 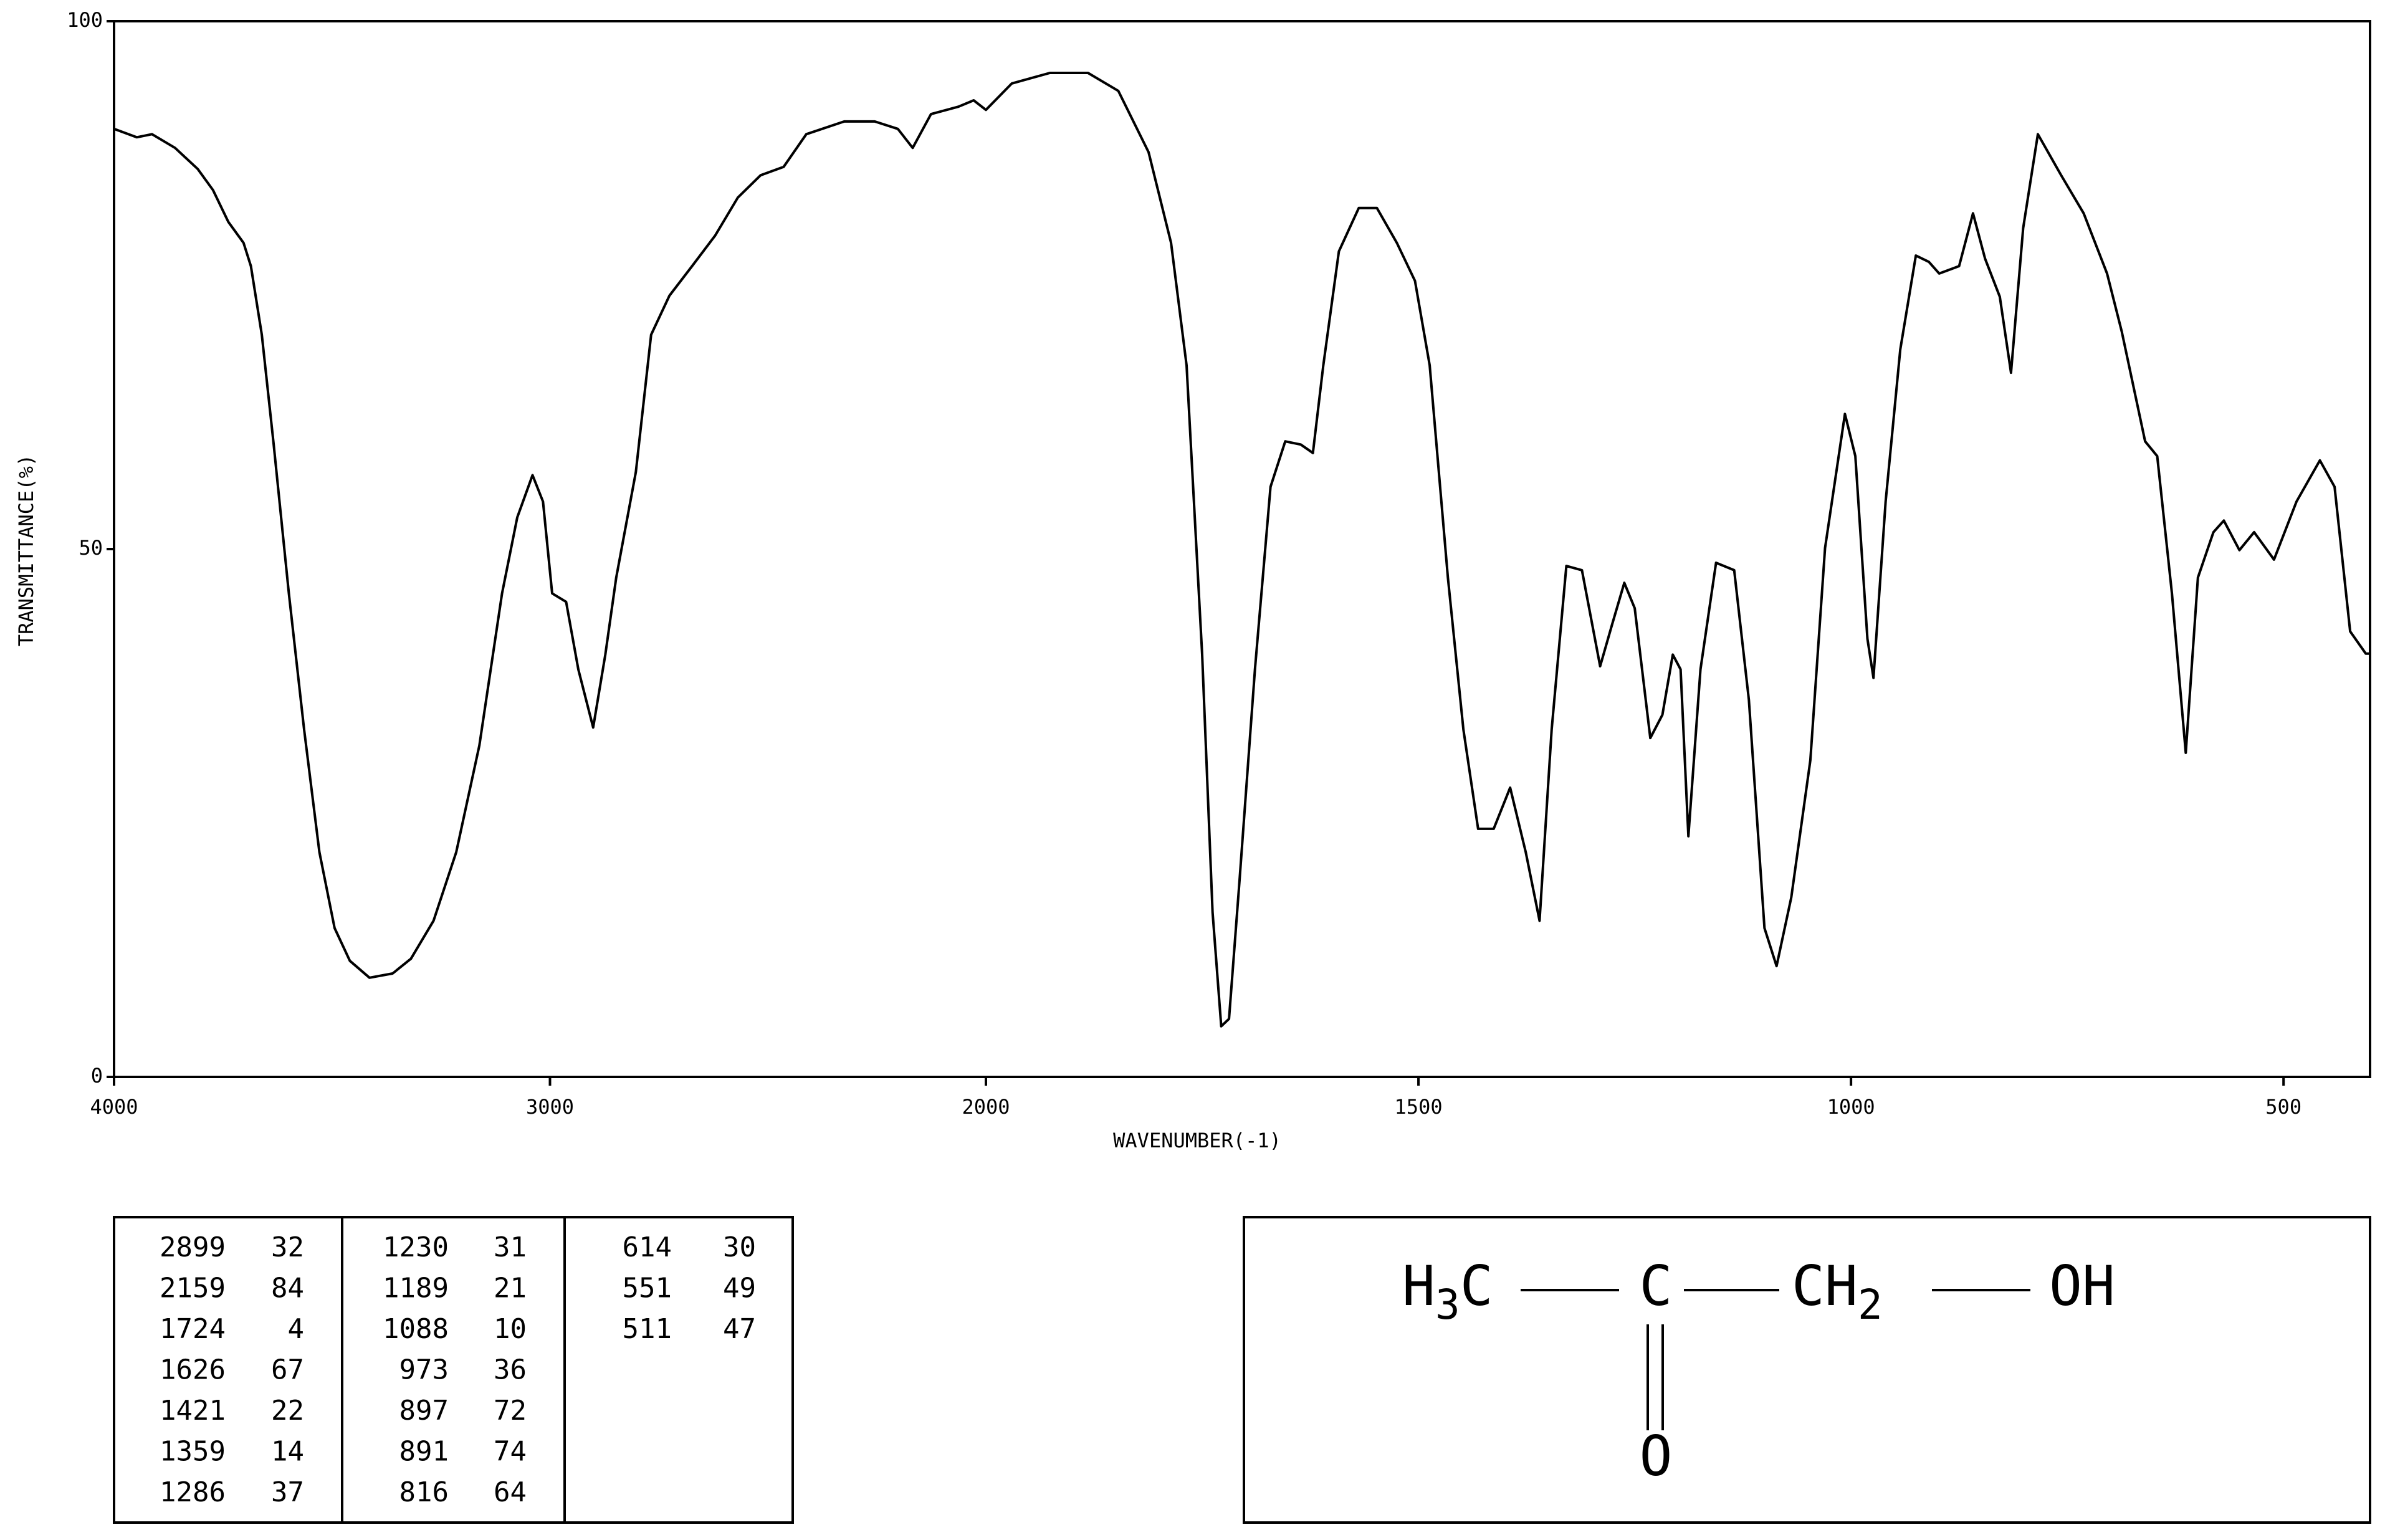 What do you see at coordinates (193, 1288) in the screenshot?
I see `peak-wavenumber: 2159` at bounding box center [193, 1288].